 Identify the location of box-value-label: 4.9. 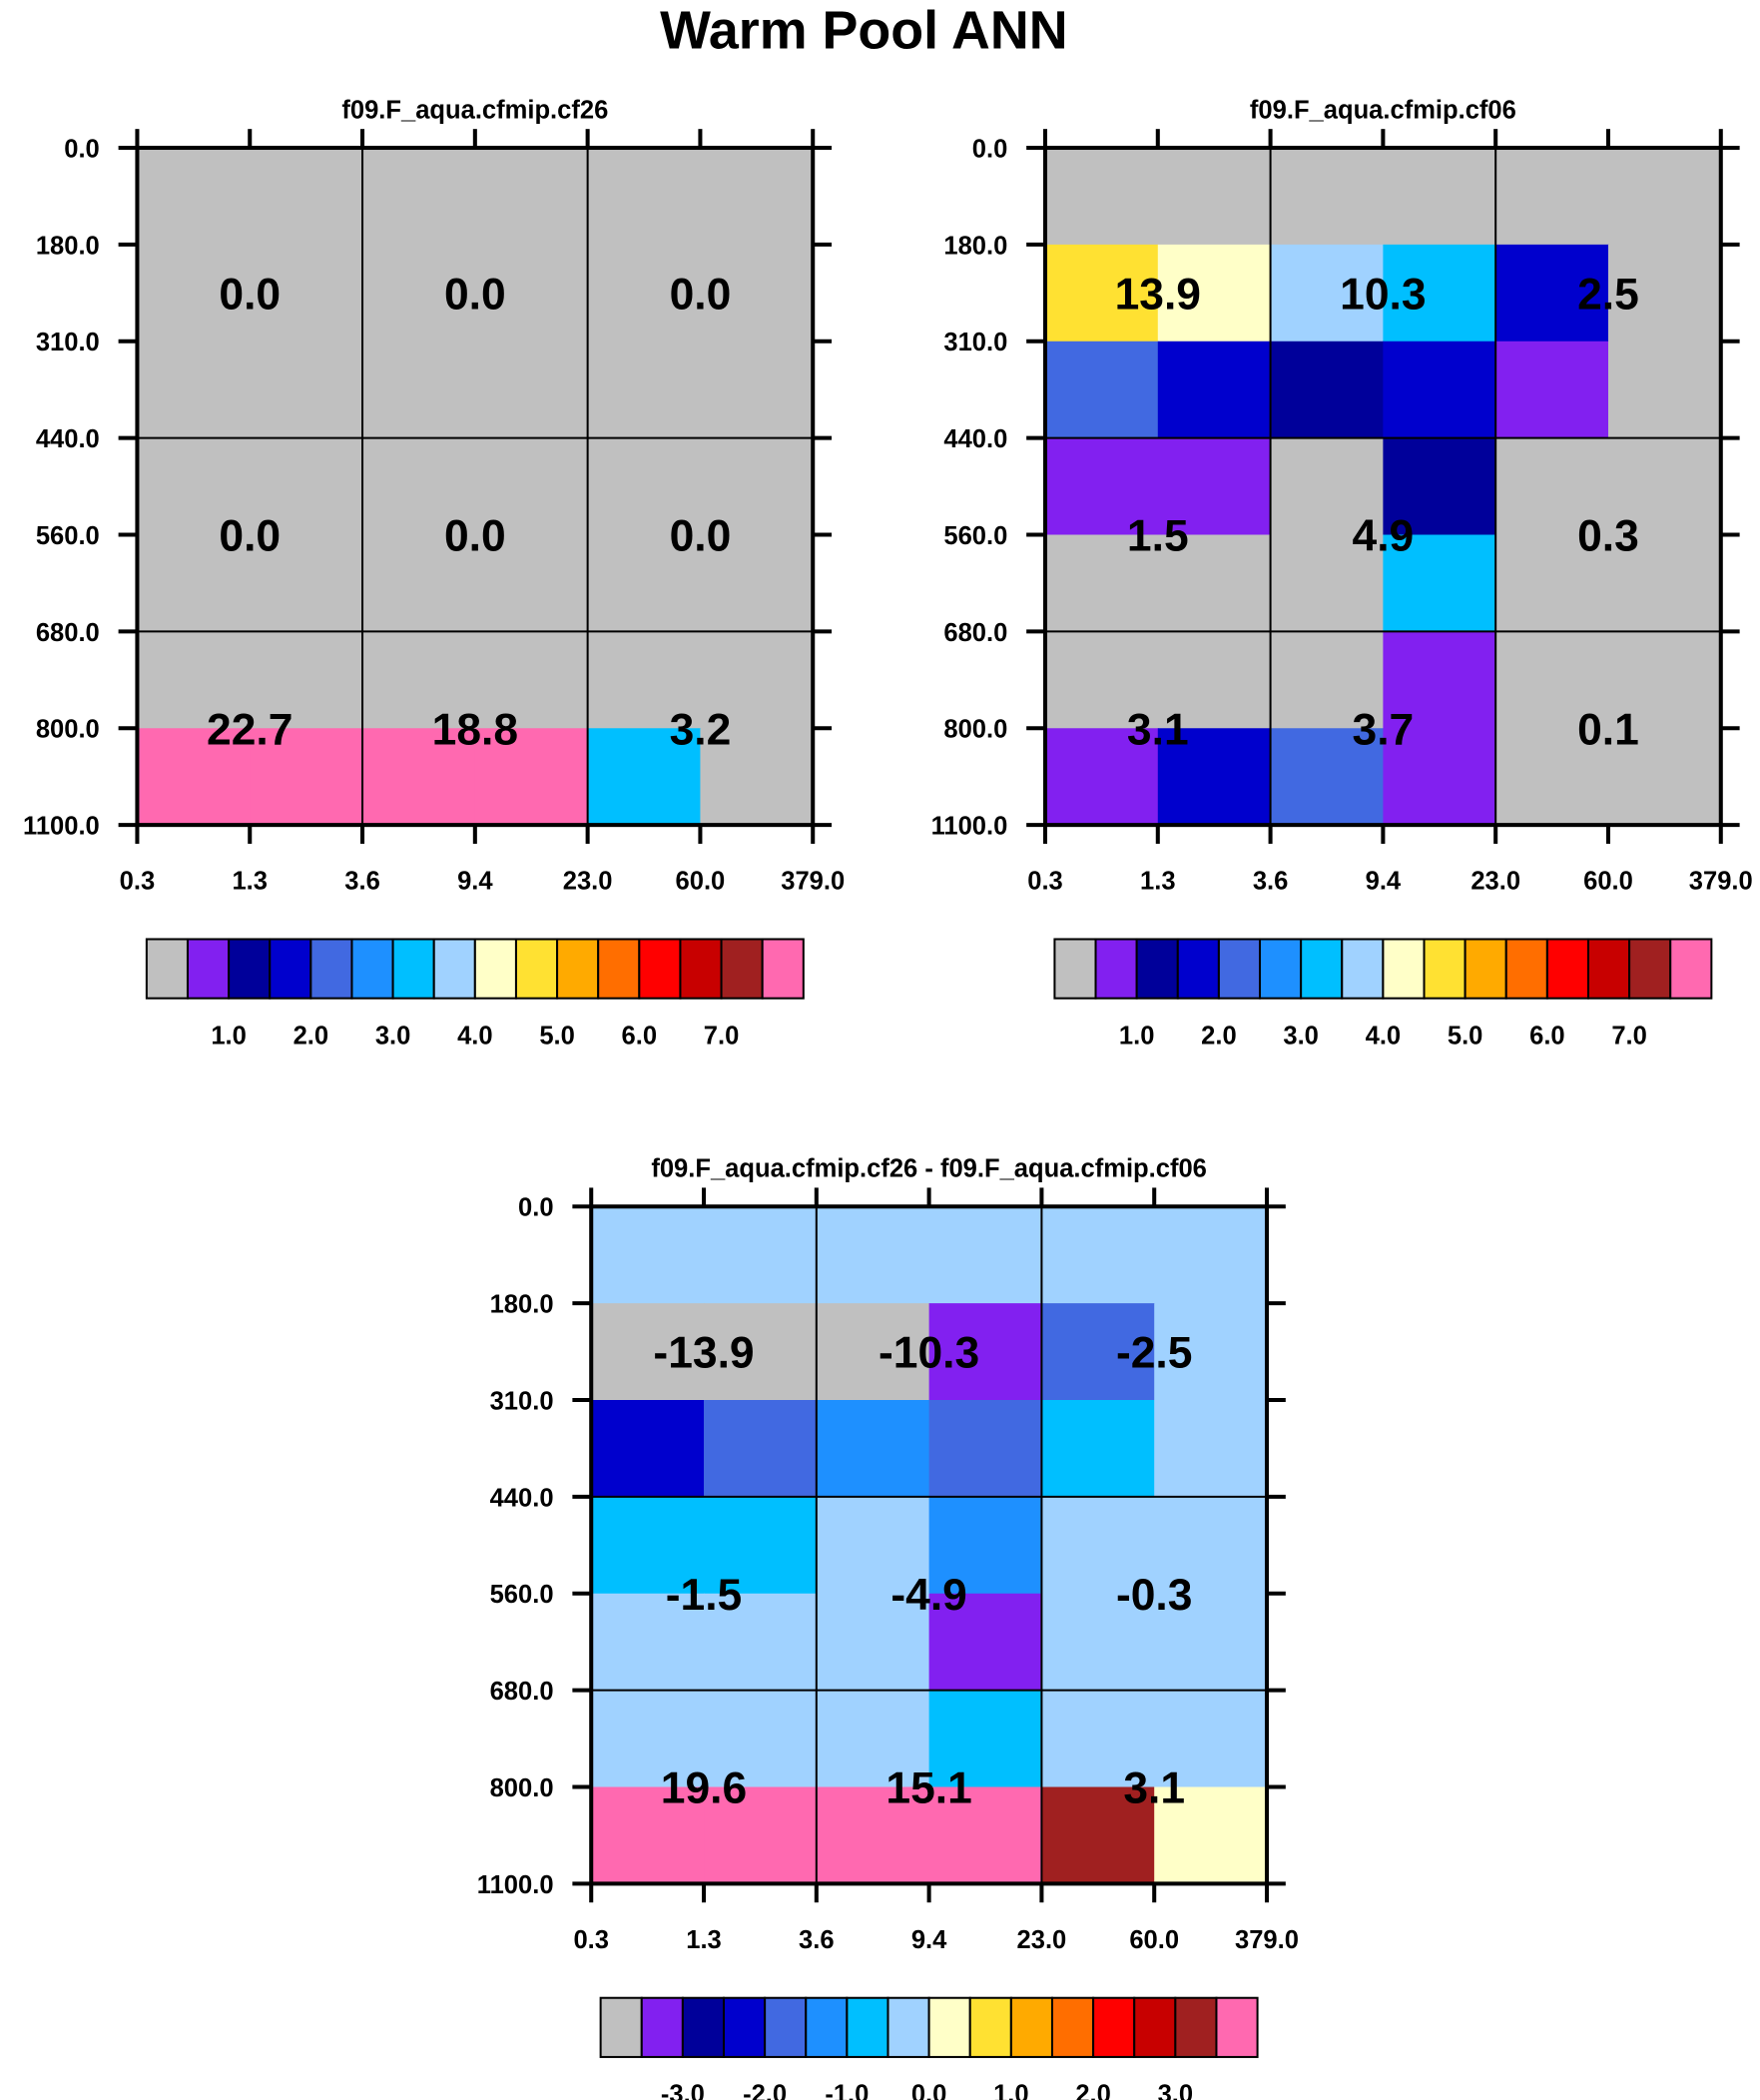
(1384, 536).